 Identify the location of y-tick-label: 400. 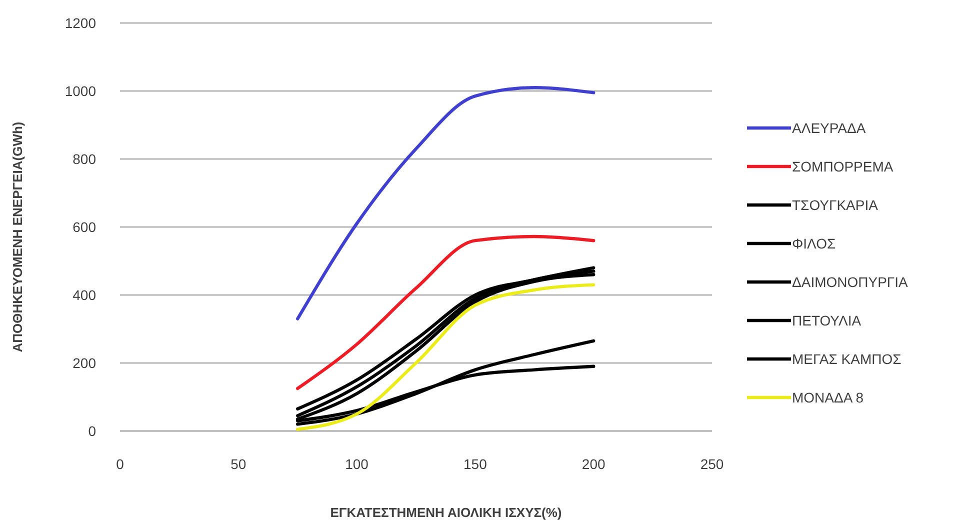
(84, 294).